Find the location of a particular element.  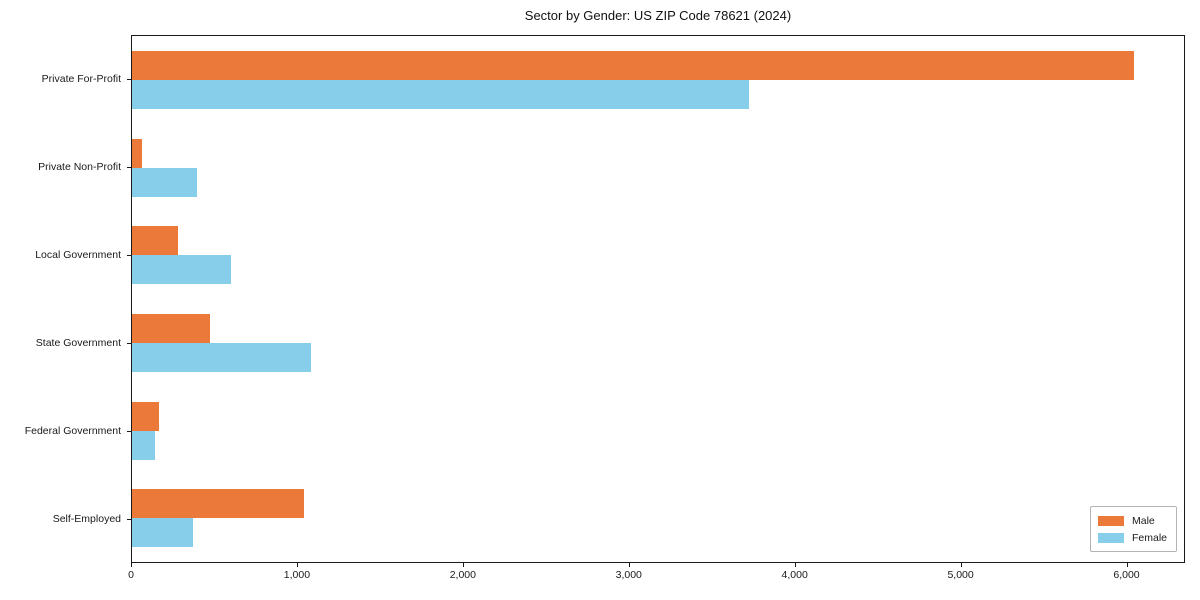

y-axis-label: Federal Government is located at coordinates (72, 431).